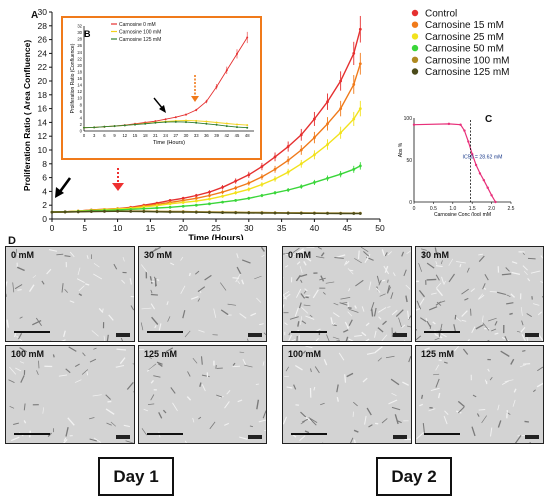 The image size is (550, 502). Describe the element at coordinates (43, 122) in the screenshot. I see `a-y-tick-label: 14` at that location.